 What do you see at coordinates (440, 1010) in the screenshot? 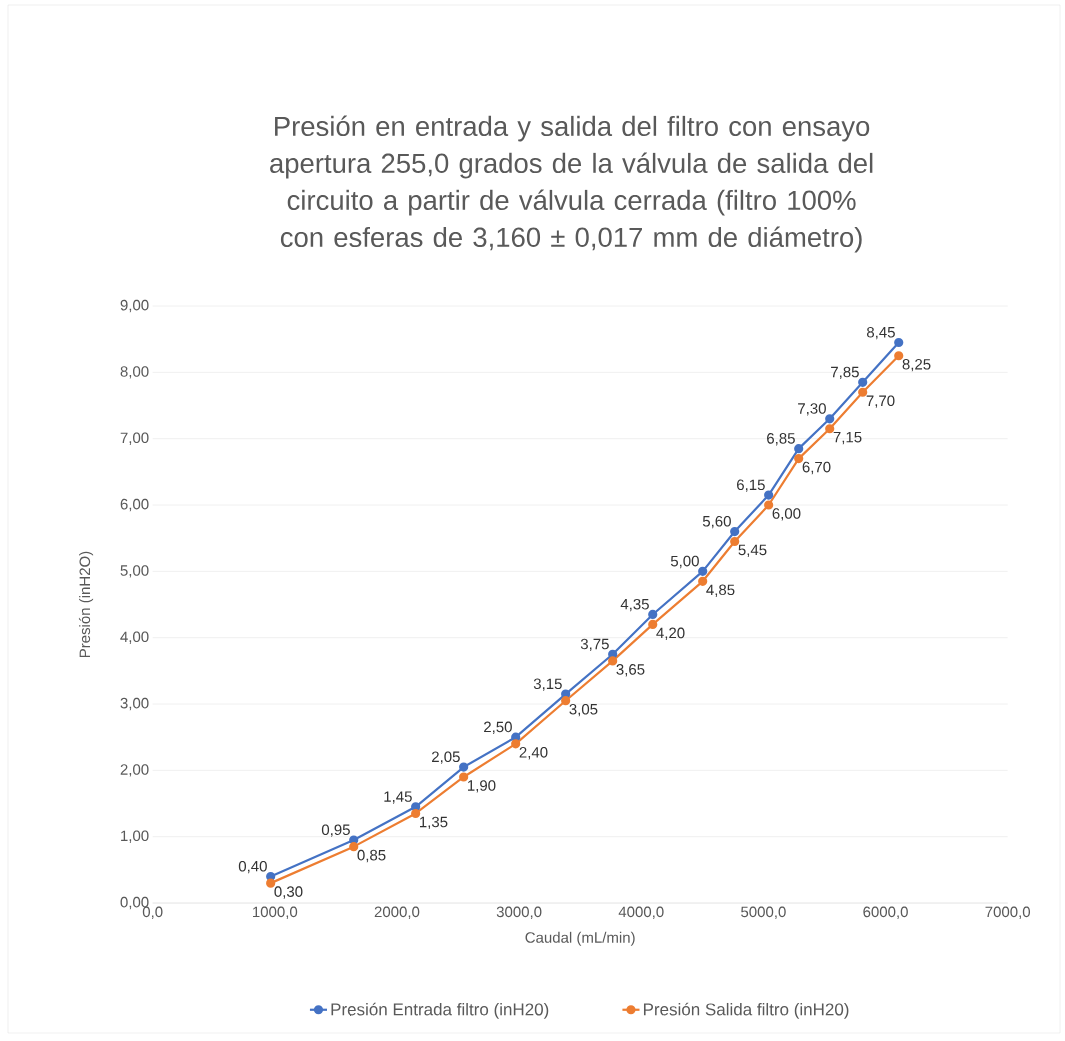
I see `legend-label: Presión Entrada filtro (inH20)` at bounding box center [440, 1010].